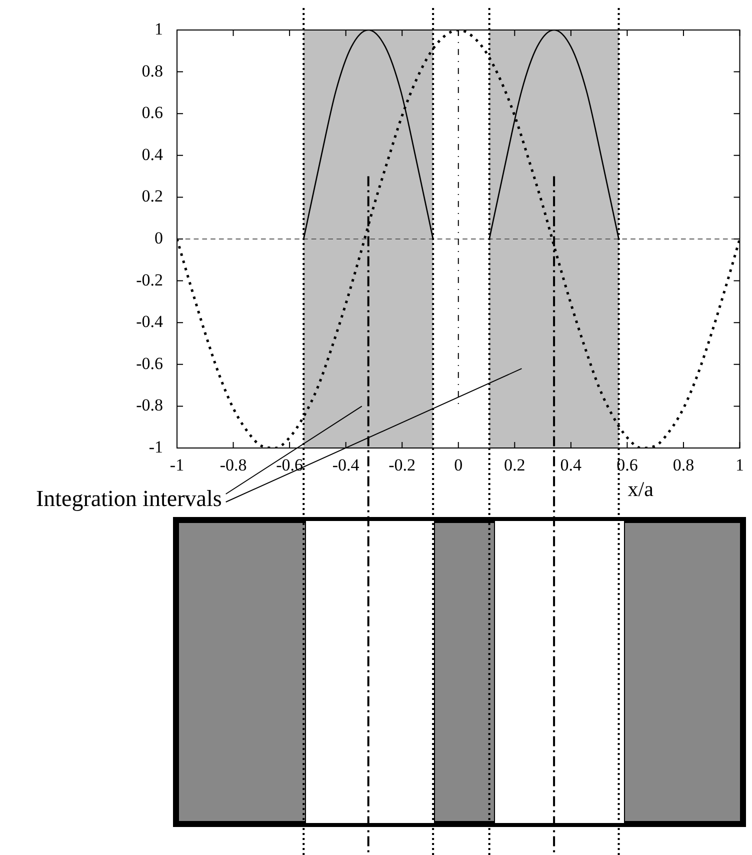  I want to click on text: Integration intervals, so click(129, 499).